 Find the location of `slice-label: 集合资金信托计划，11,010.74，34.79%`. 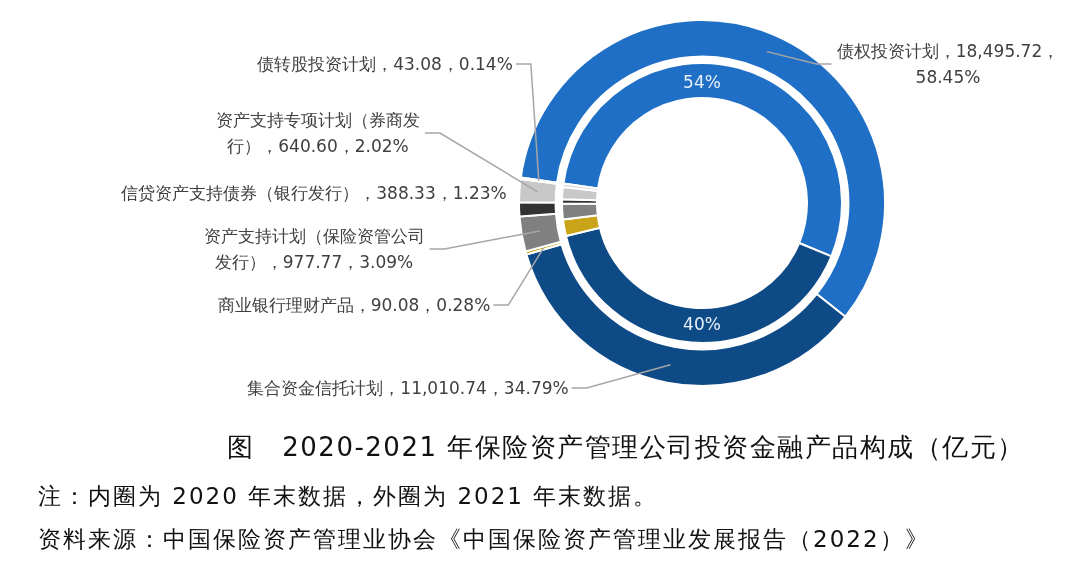

slice-label: 集合资金信托计划，11,010.74，34.79% is located at coordinates (408, 388).